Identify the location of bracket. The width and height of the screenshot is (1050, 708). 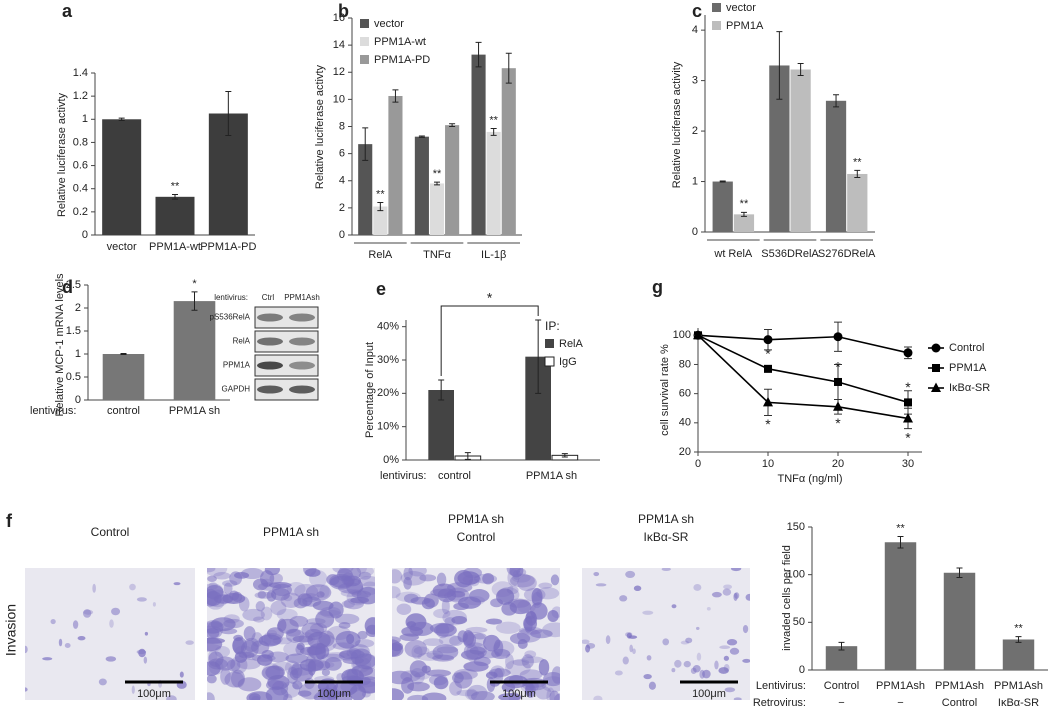
(489, 340).